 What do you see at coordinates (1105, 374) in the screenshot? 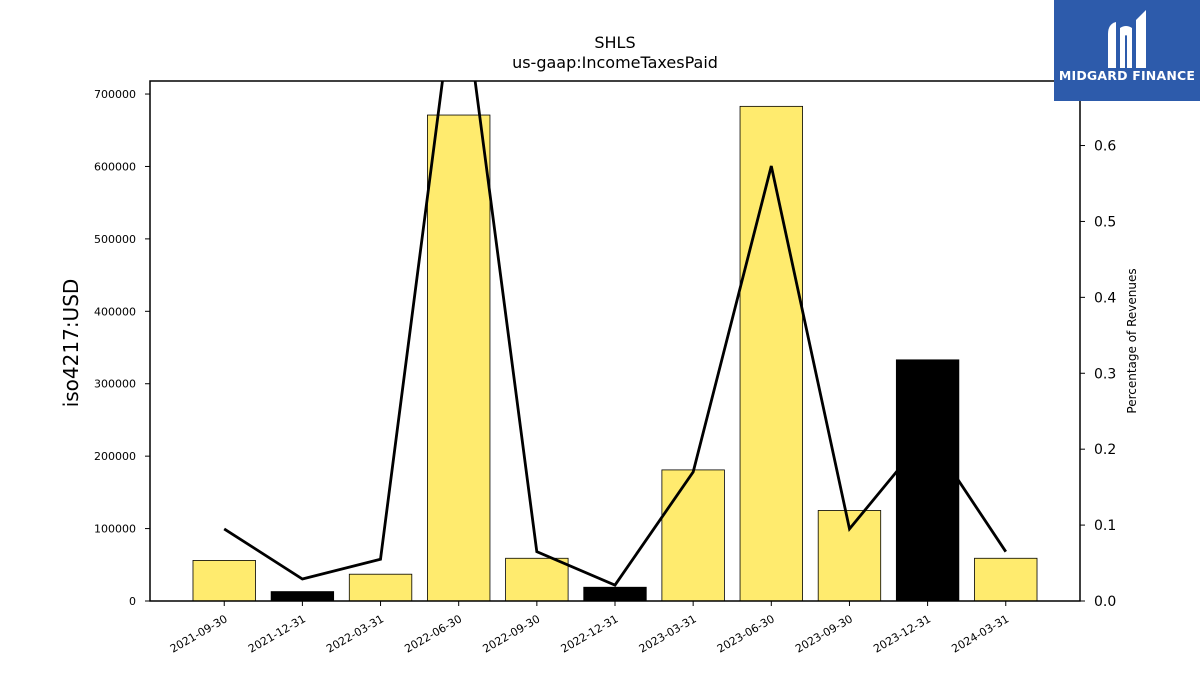
I see `right-tick-label: 0.3` at bounding box center [1105, 374].